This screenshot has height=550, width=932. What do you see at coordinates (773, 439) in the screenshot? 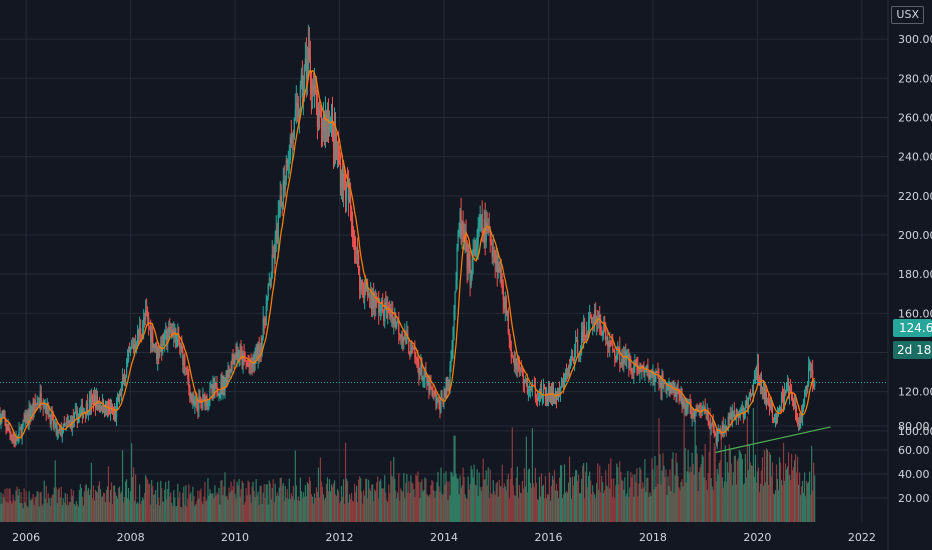
I see `trendline` at bounding box center [773, 439].